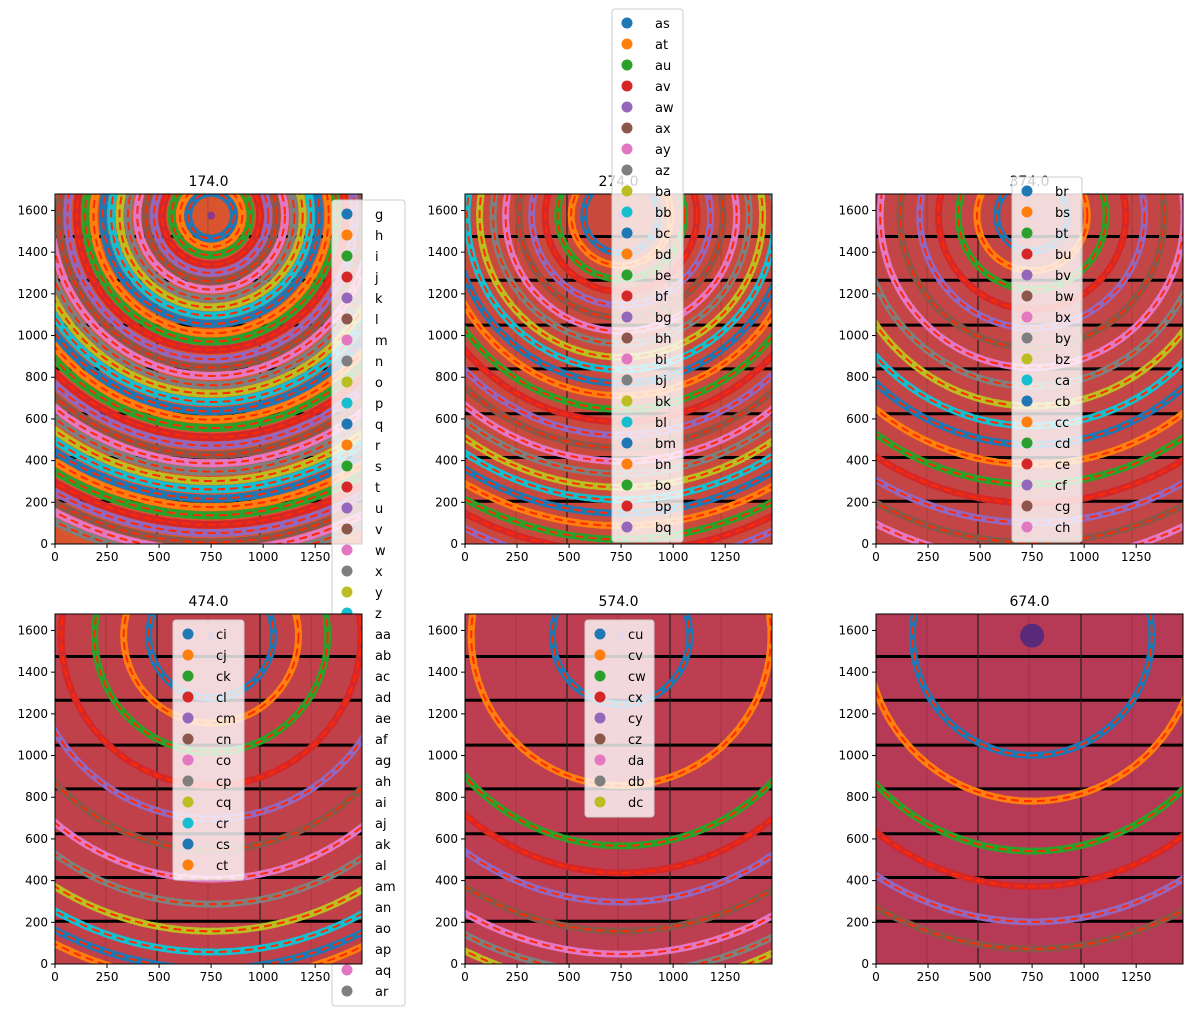 This screenshot has width=1193, height=1011. Describe the element at coordinates (661, 297) in the screenshot. I see `legend-label-bf: bf` at that location.